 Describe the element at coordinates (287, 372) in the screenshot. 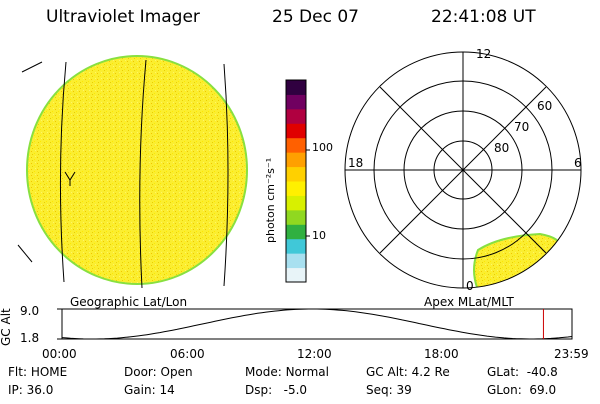

I see `status-mode: Mode: Normal` at that location.